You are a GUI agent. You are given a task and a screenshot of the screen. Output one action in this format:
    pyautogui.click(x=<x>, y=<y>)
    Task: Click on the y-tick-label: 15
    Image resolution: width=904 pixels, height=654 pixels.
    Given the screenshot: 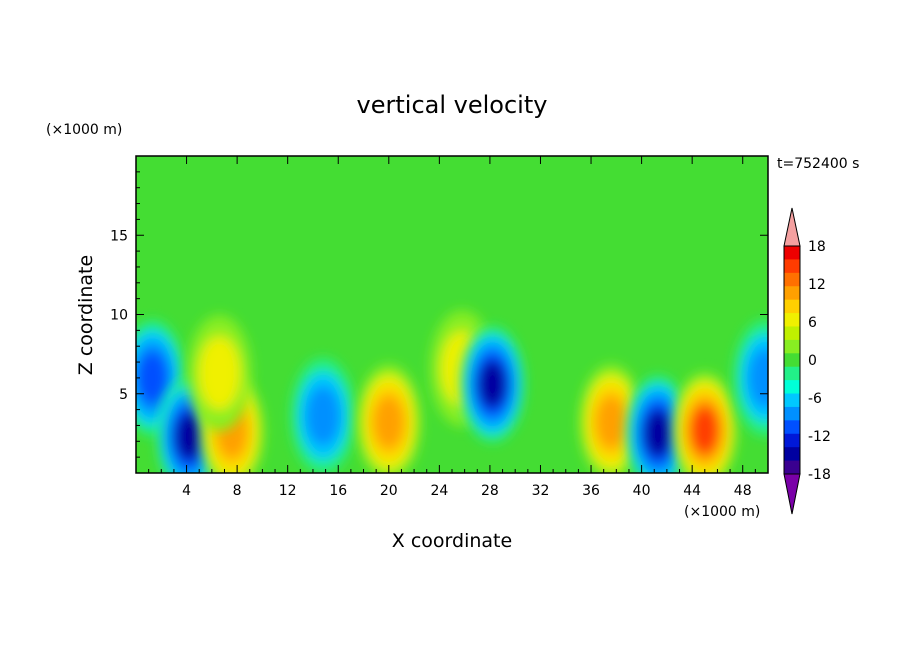 What is the action you would take?
    pyautogui.click(x=119, y=236)
    